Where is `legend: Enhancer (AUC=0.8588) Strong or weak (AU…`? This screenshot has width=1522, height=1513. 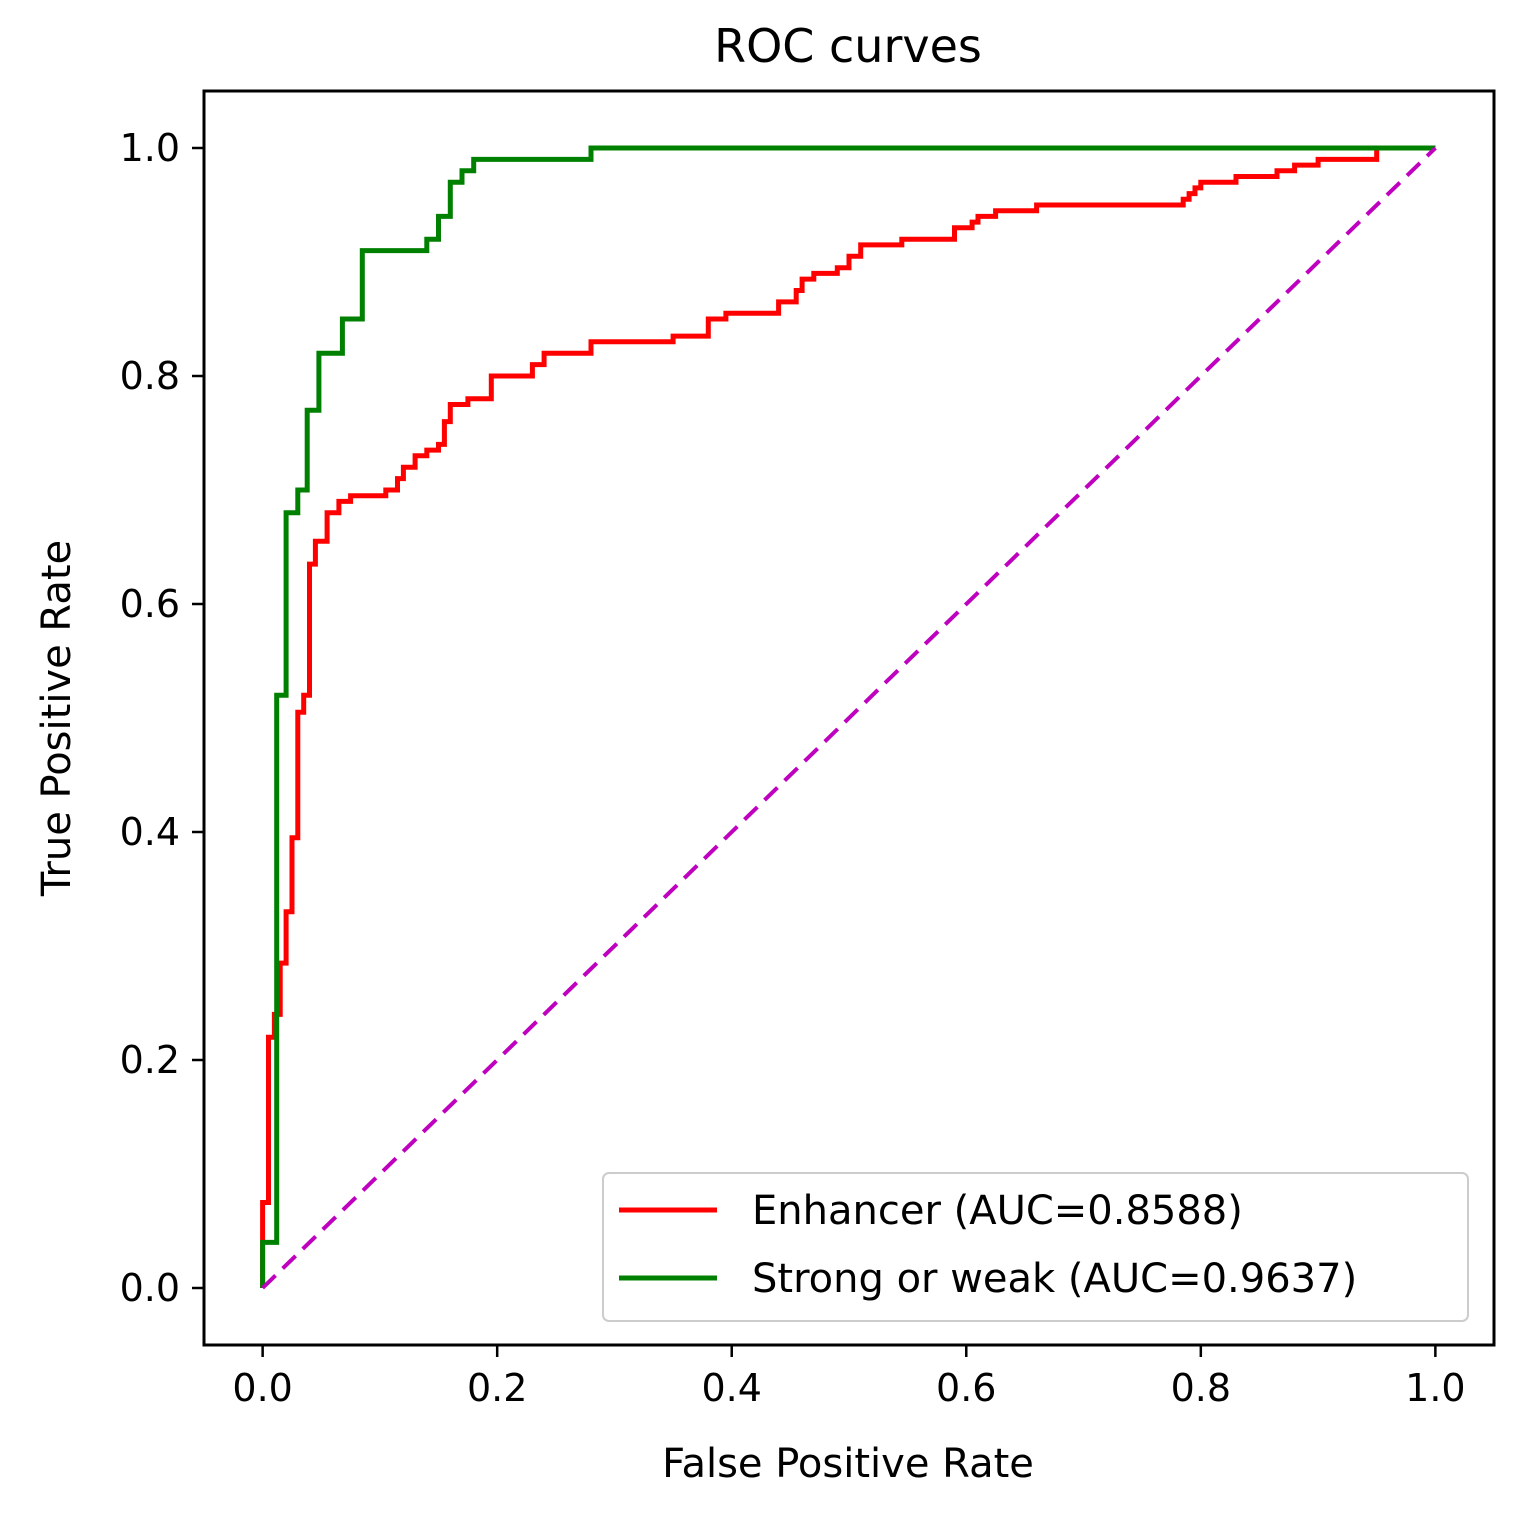 legend: Enhancer (AUC=0.8588) Strong or weak (AU… is located at coordinates (1035, 1247).